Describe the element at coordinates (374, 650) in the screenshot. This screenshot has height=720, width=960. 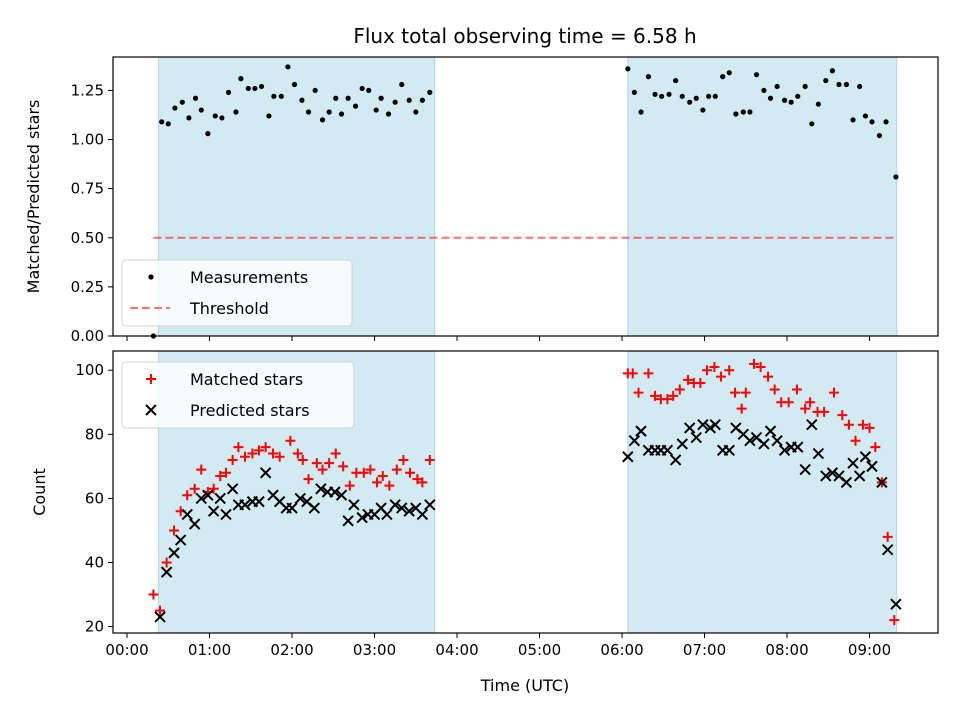
I see `x-tick-label: 03:00` at that location.